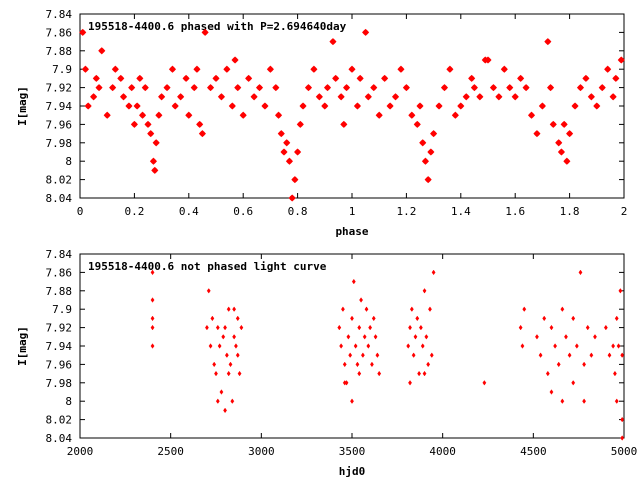 The image size is (640, 484). Describe the element at coordinates (351, 231) in the screenshot. I see `phased-x-axis-label: phase` at that location.